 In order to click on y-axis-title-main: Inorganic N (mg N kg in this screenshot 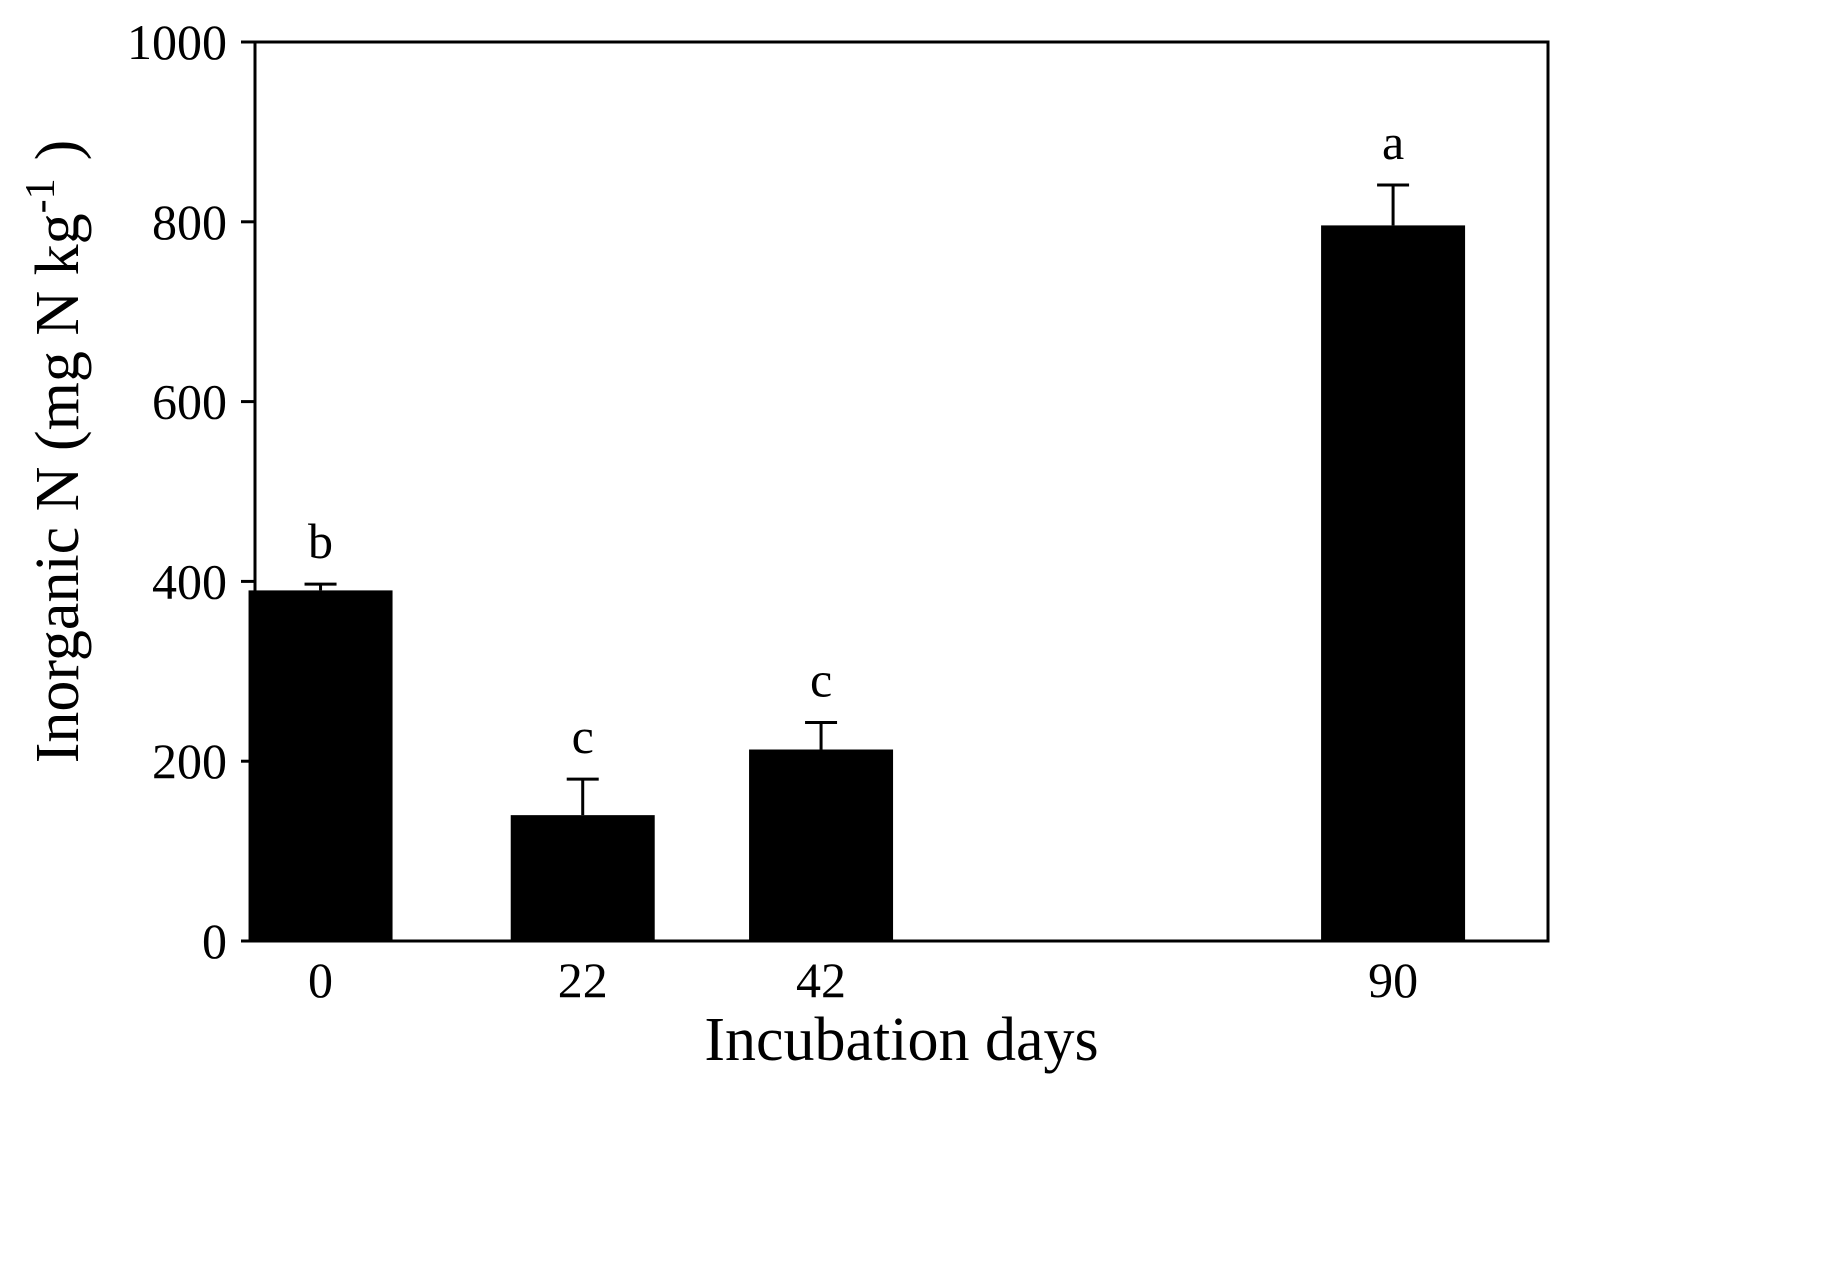, I will do `click(58, 488)`.